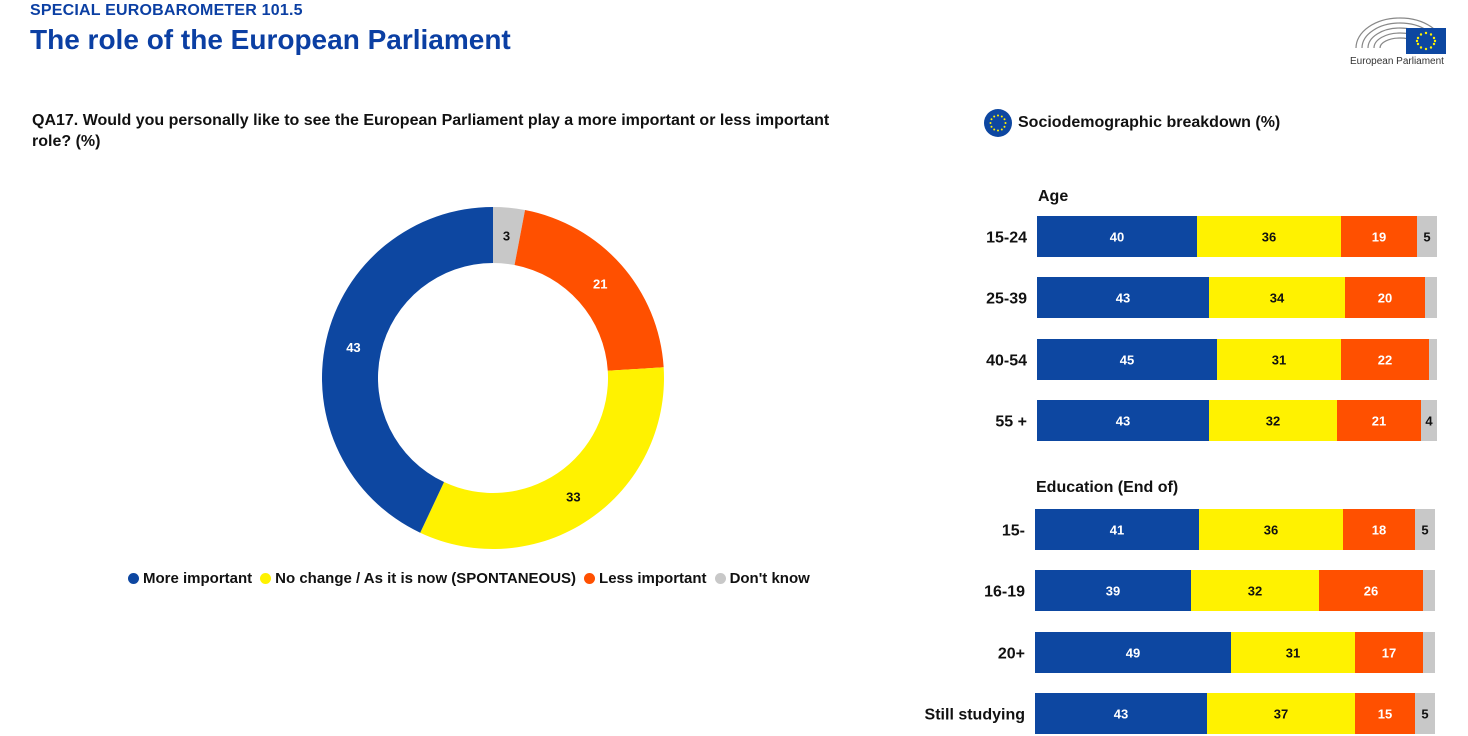 This screenshot has width=1468, height=736. Describe the element at coordinates (589, 290) in the screenshot. I see `donut-slice-less-important` at that location.